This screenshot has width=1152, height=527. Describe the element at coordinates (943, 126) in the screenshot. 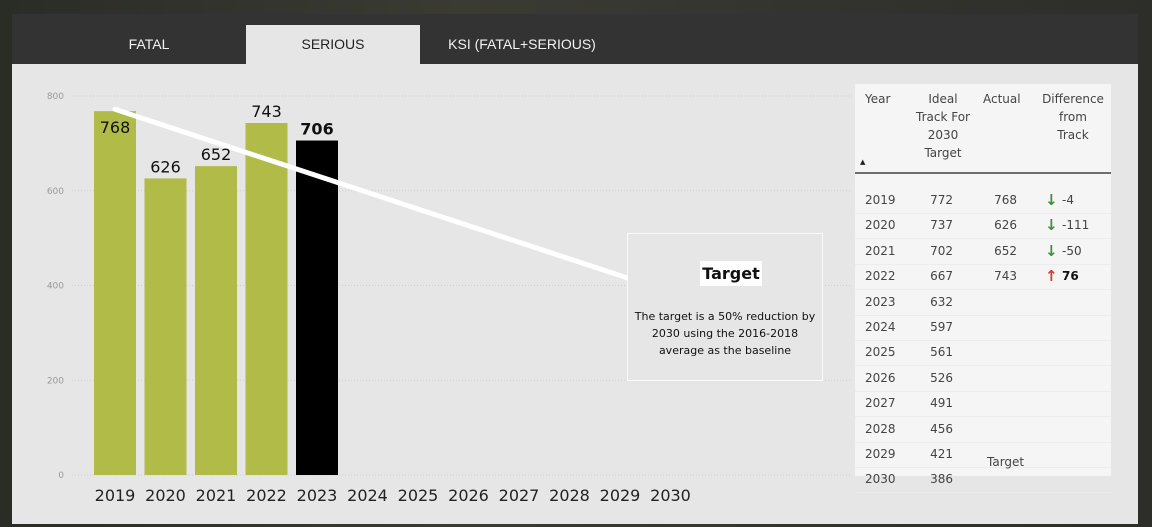

I see `col-ideal: Ideal Track For 2030 Target` at that location.